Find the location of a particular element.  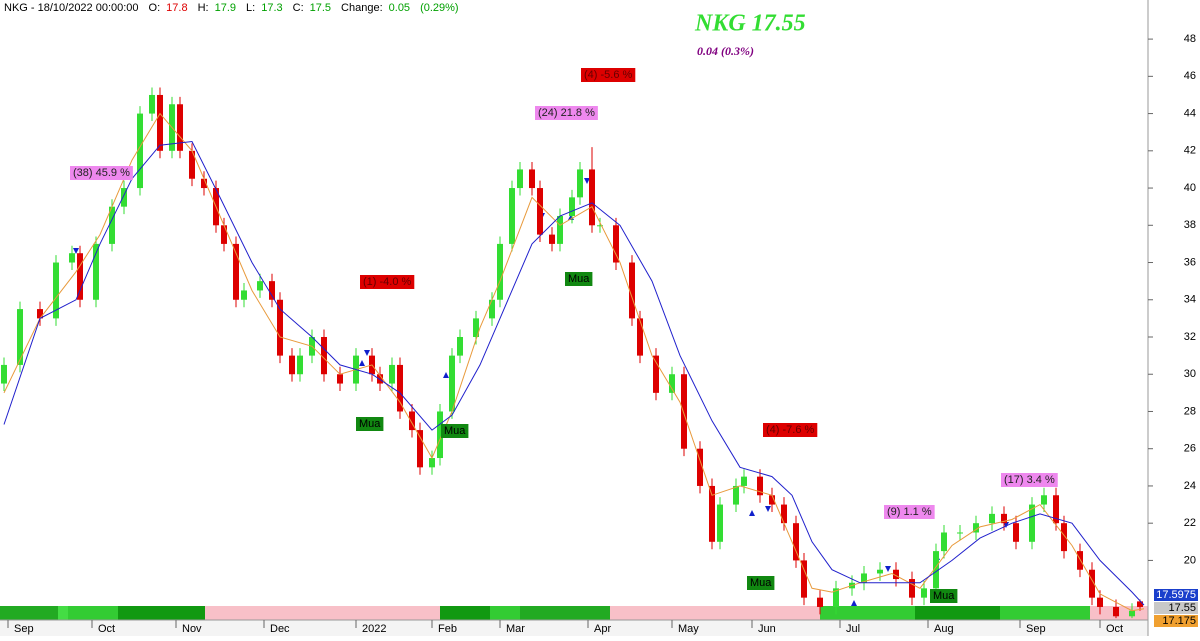

header-text: Change: is located at coordinates (362, 8).